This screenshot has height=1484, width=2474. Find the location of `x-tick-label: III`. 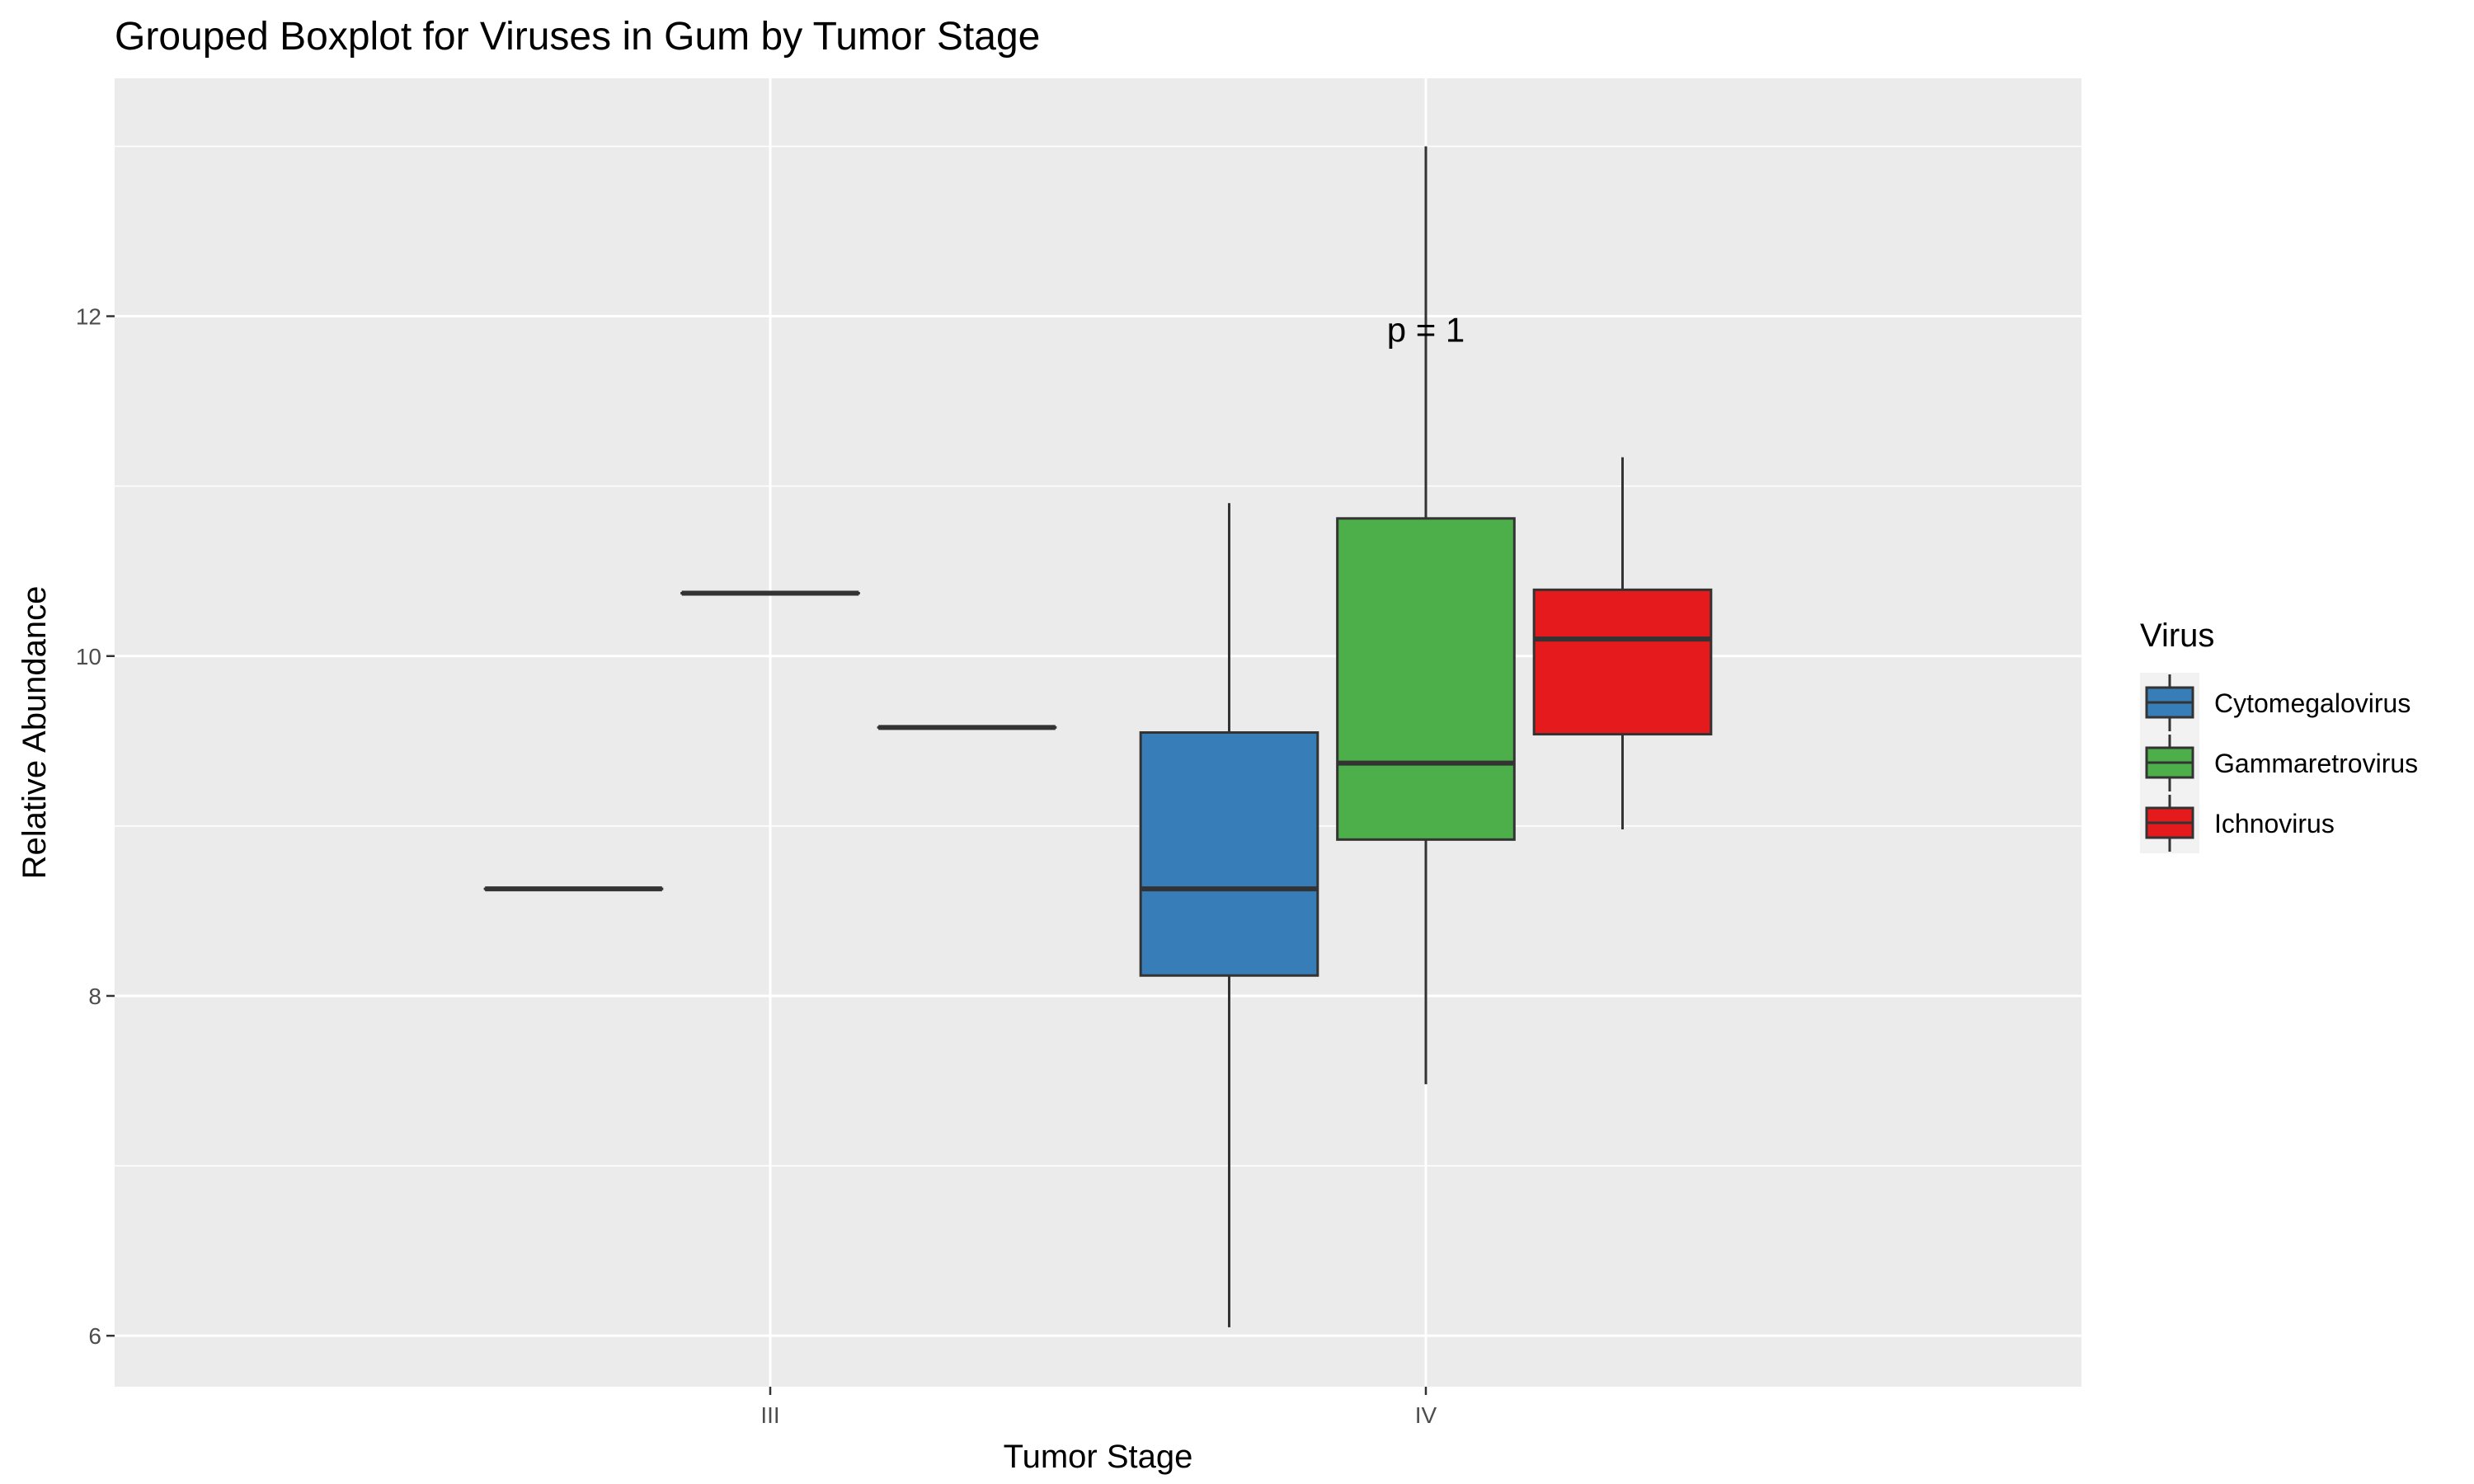

x-tick-label: III is located at coordinates (769, 1415).